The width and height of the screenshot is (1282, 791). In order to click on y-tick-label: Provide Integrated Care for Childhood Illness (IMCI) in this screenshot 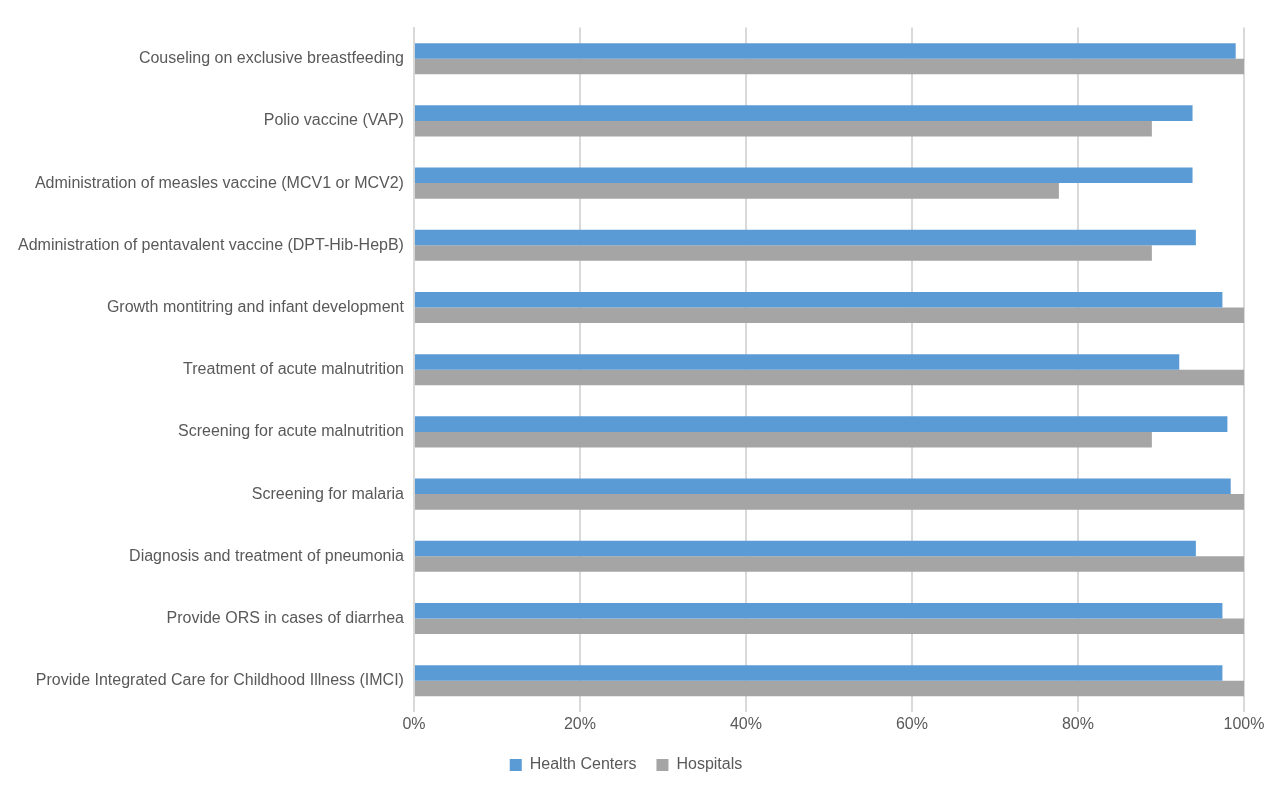, I will do `click(219, 680)`.